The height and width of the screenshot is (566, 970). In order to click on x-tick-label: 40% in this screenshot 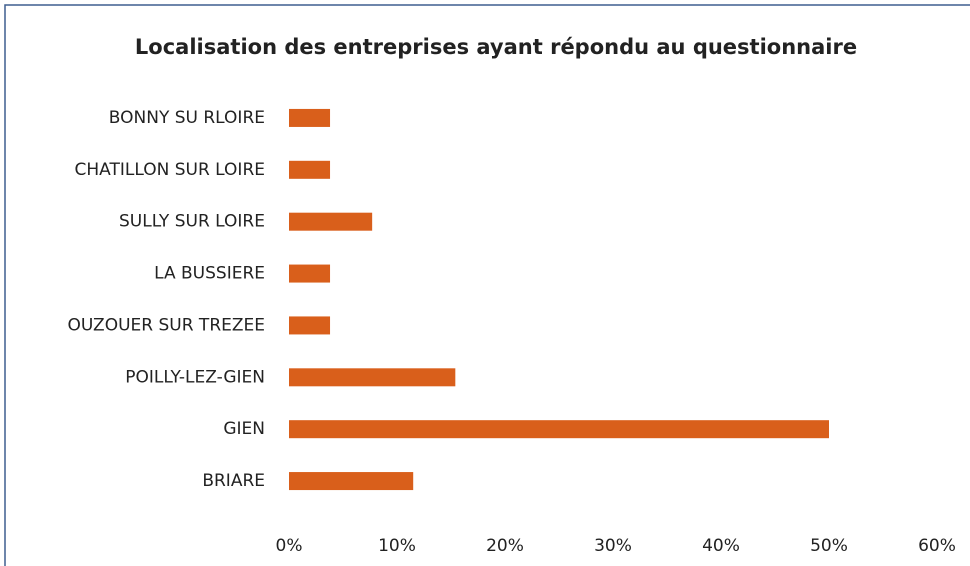, I will do `click(721, 546)`.